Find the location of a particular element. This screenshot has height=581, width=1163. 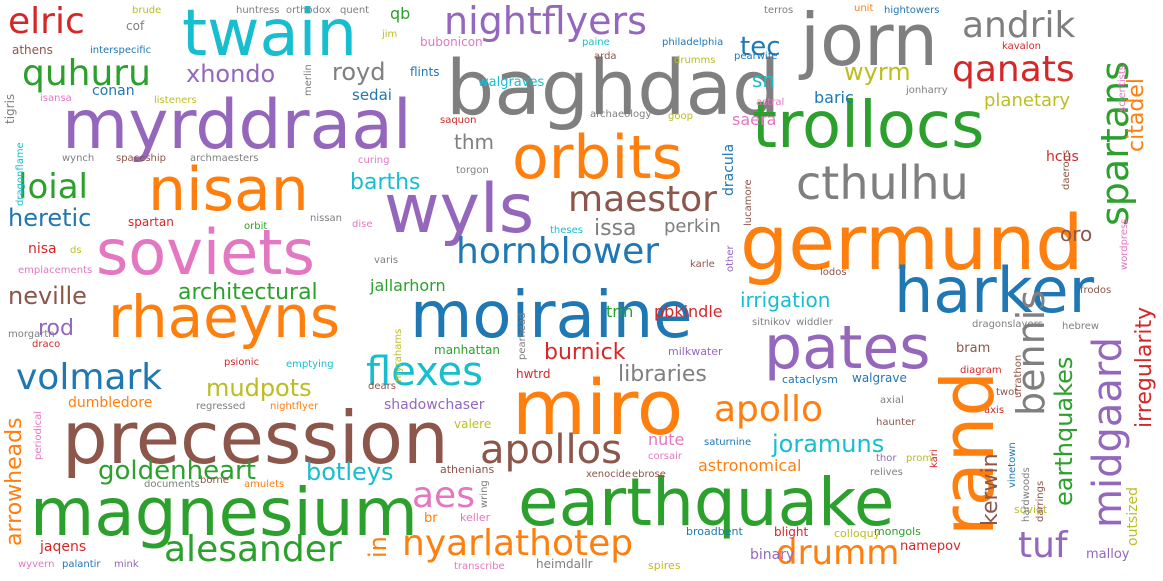

word: widdler is located at coordinates (814, 322).